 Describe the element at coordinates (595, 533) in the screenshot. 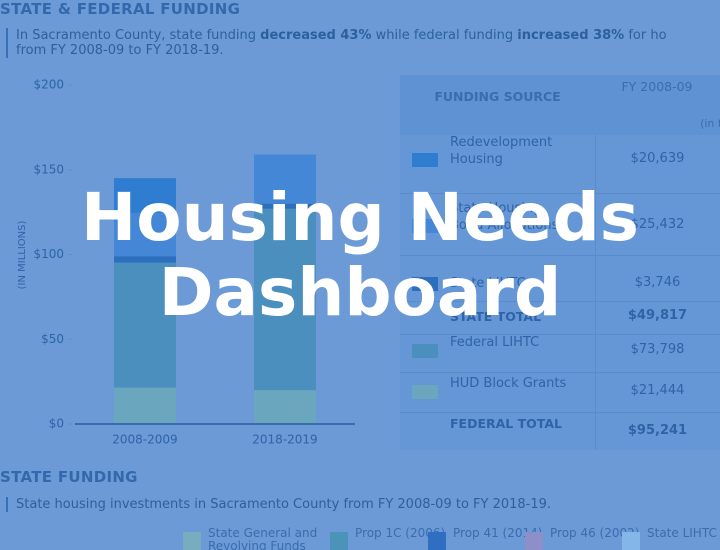

I see `legend-label: Prop 46 (2002)` at that location.